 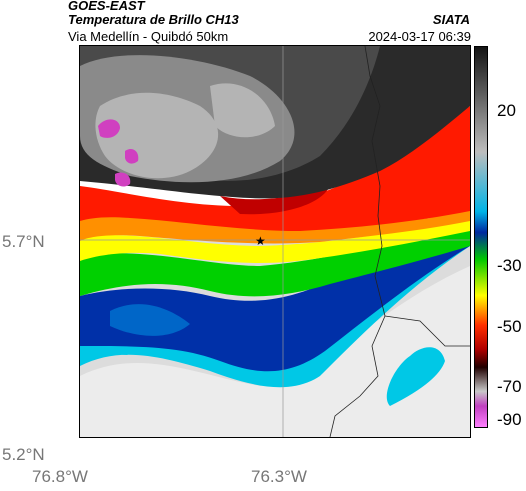 What do you see at coordinates (23, 241) in the screenshot?
I see `lat-tick-1: 5.7°N` at bounding box center [23, 241].